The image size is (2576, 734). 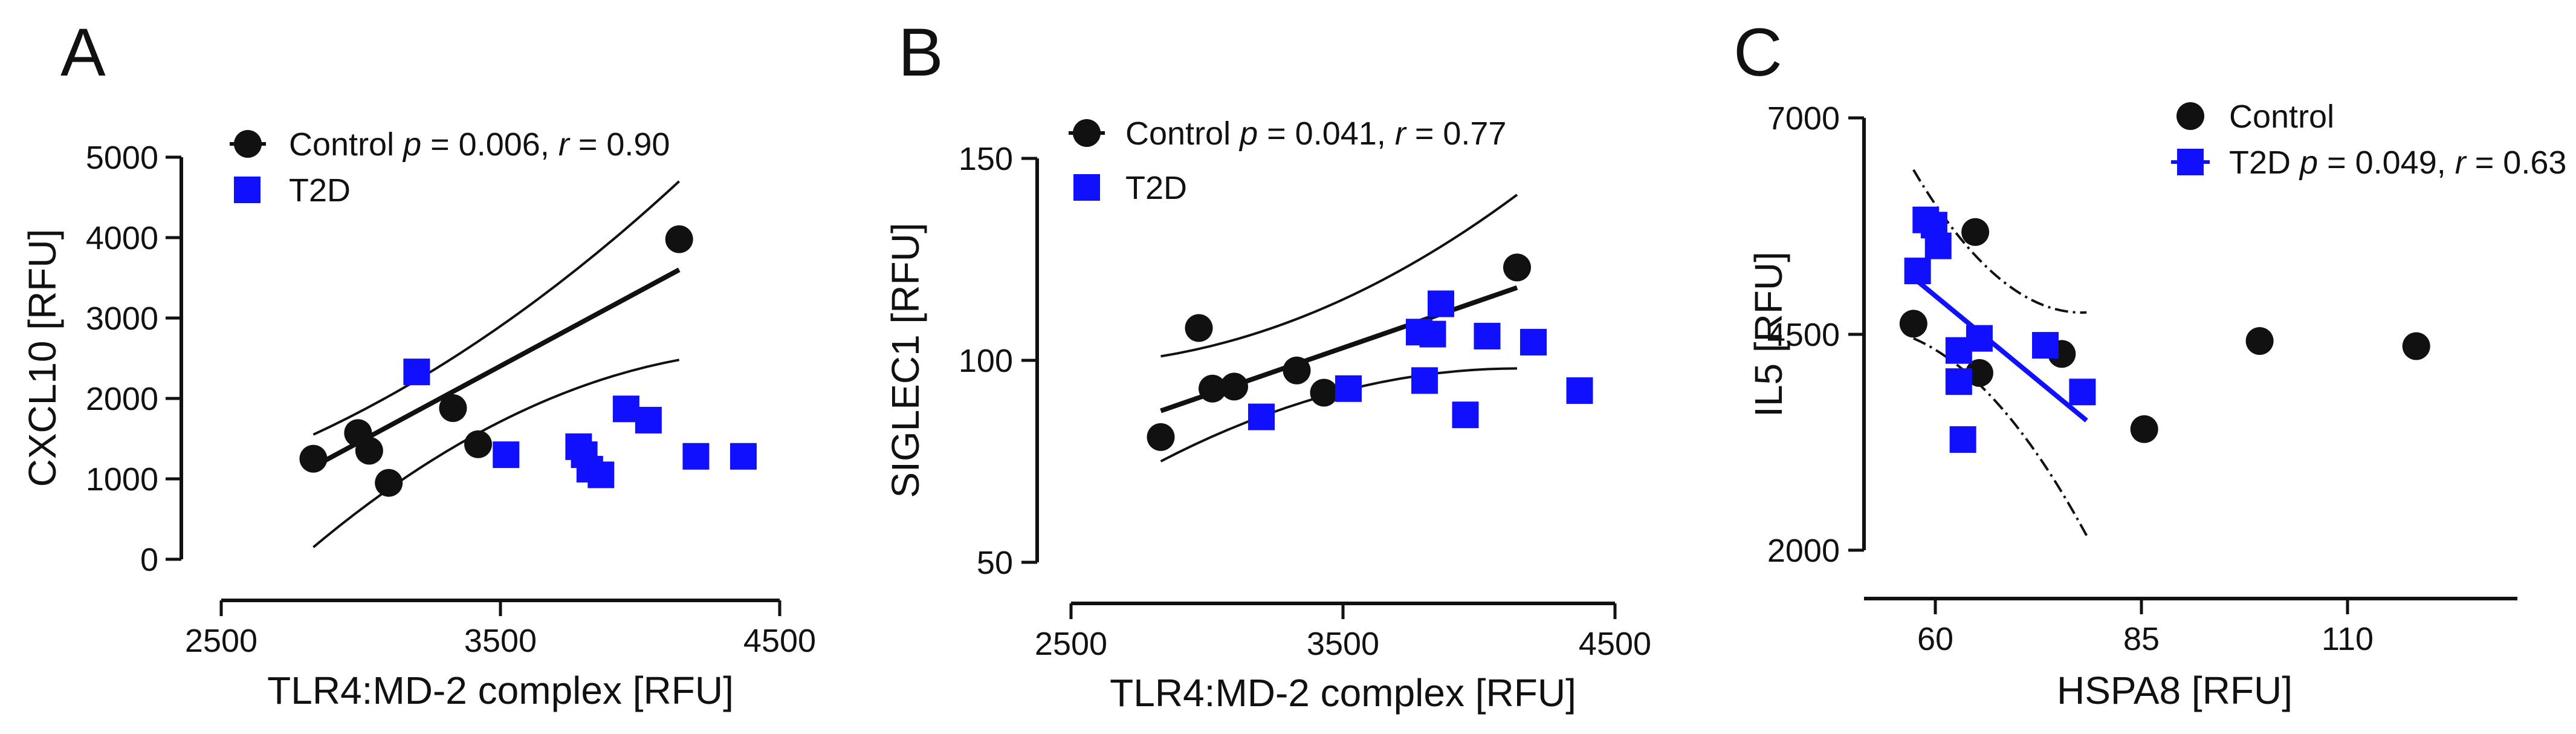 What do you see at coordinates (1803, 551) in the screenshot?
I see `panel-c-ytick-label: 2000` at bounding box center [1803, 551].